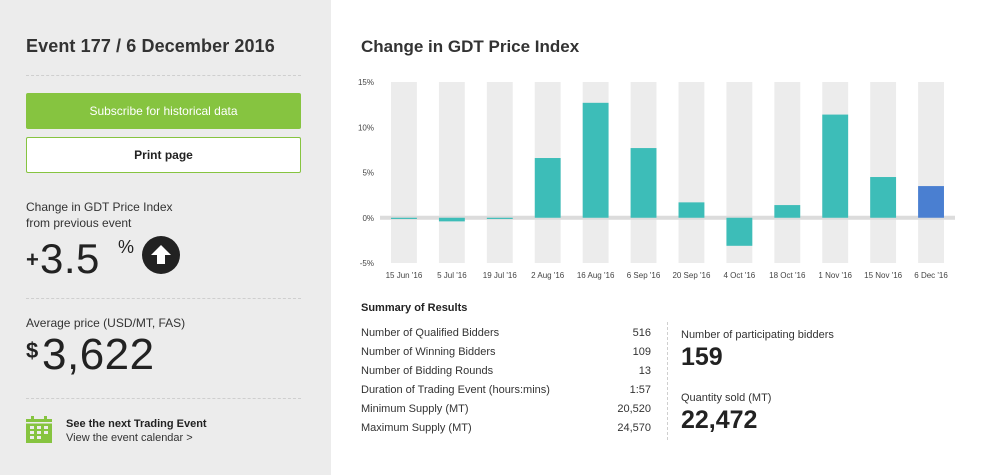 The height and width of the screenshot is (475, 1000). Describe the element at coordinates (506, 430) in the screenshot. I see `summary-row: Maximum Supply (MT) 24,570` at that location.